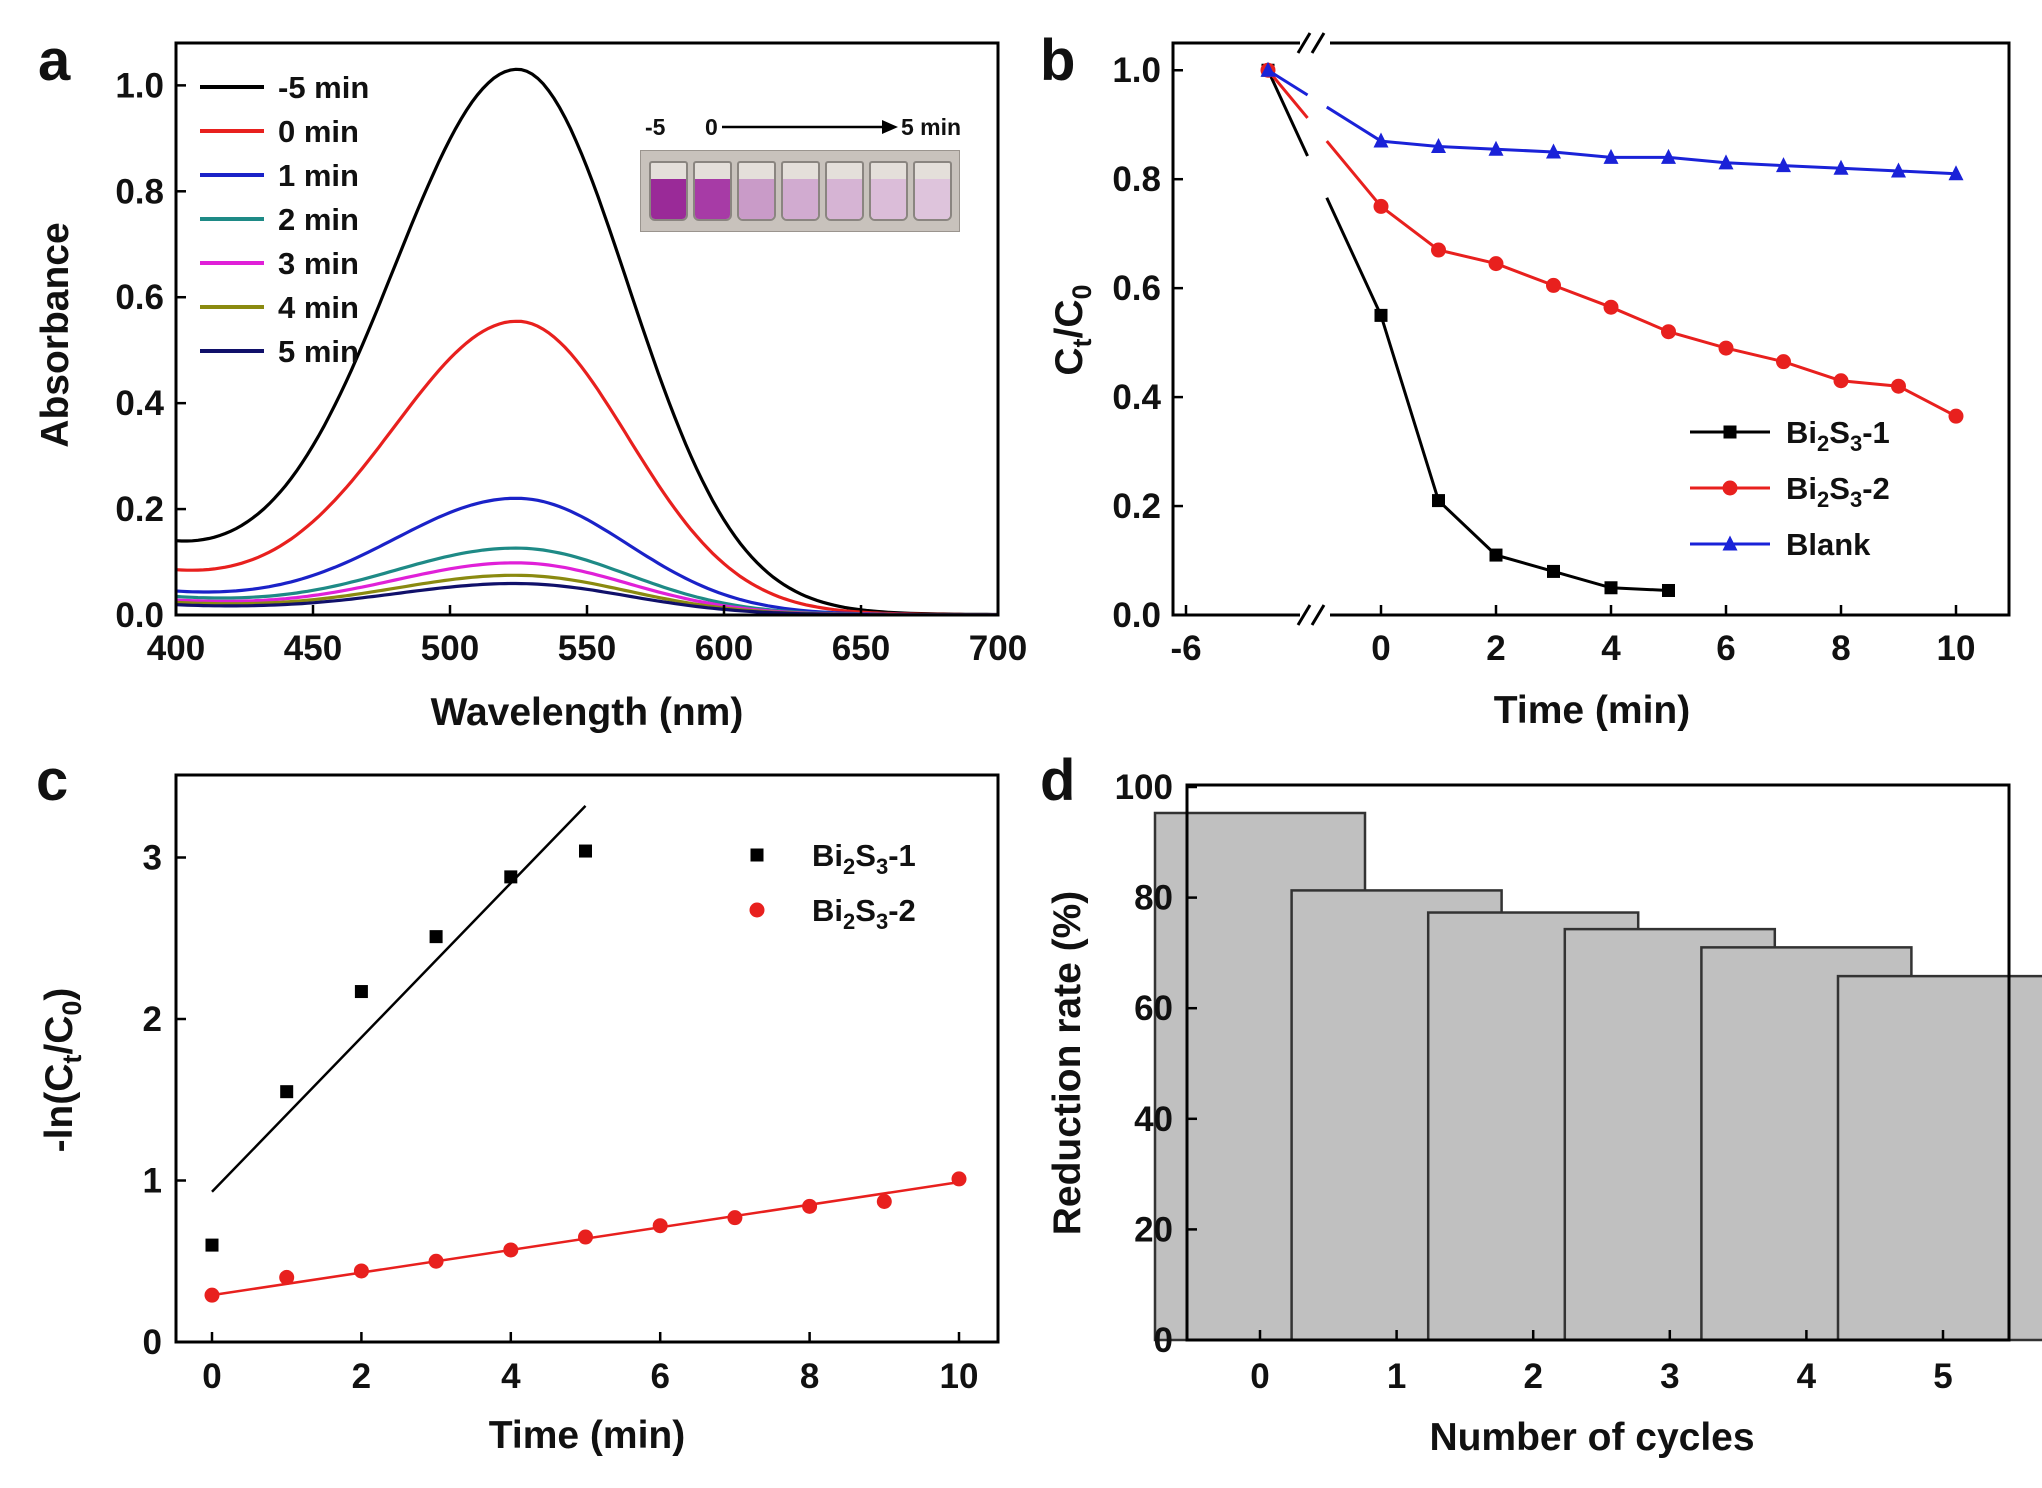 This screenshot has width=2042, height=1488. Describe the element at coordinates (1288, 82) in the screenshot. I see `series-Blank-break-seg-a` at that location.